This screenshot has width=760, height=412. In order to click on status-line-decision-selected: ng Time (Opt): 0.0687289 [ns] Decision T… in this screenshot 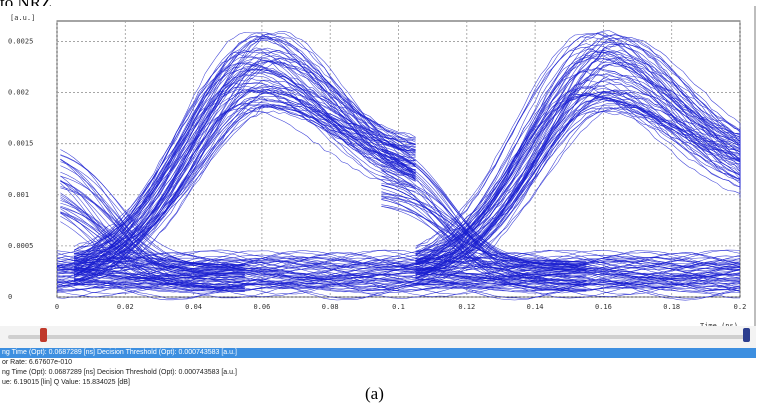, I will do `click(378, 353)`.